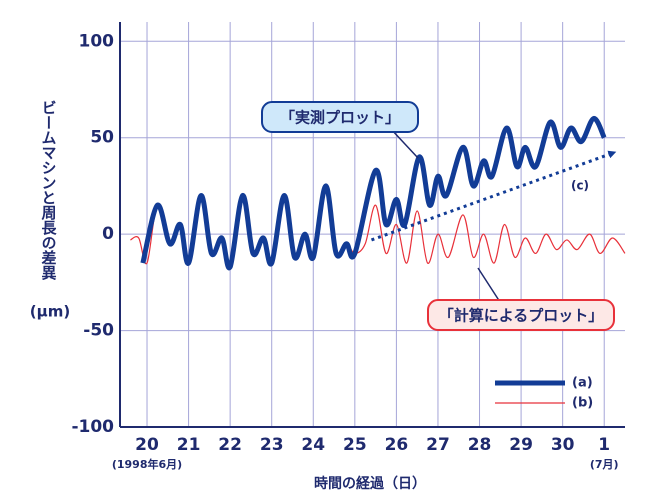 This screenshot has height=500, width=666. Describe the element at coordinates (604, 445) in the screenshot. I see `x-tick-label: 1` at that location.